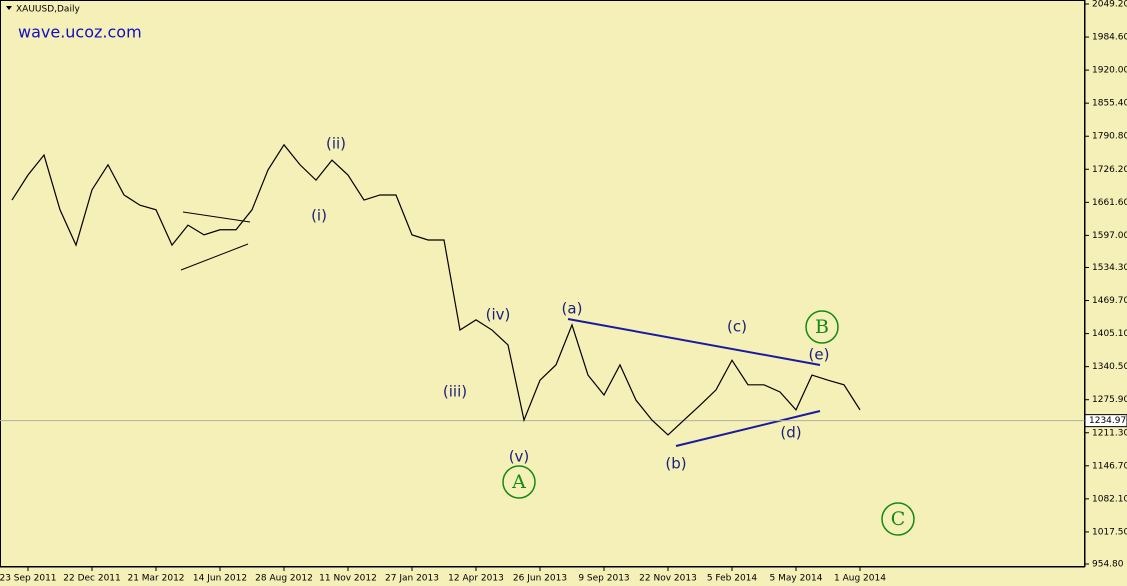  Describe the element at coordinates (155, 579) in the screenshot. I see `x-tick-label: 21 Mar 2012` at that location.